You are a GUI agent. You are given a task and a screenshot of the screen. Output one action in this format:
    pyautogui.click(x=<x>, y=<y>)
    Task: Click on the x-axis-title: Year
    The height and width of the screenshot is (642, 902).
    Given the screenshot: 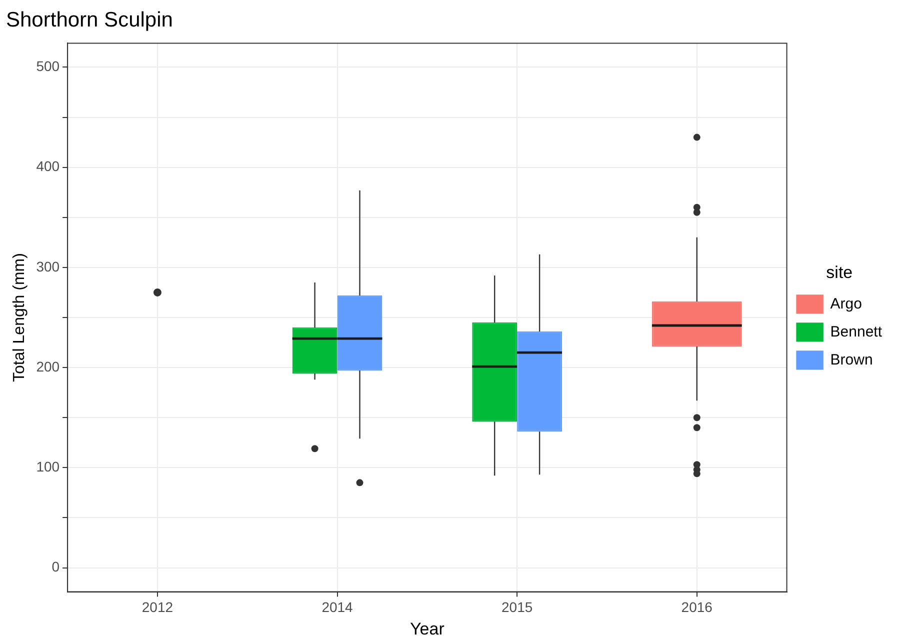 What is the action you would take?
    pyautogui.click(x=427, y=628)
    